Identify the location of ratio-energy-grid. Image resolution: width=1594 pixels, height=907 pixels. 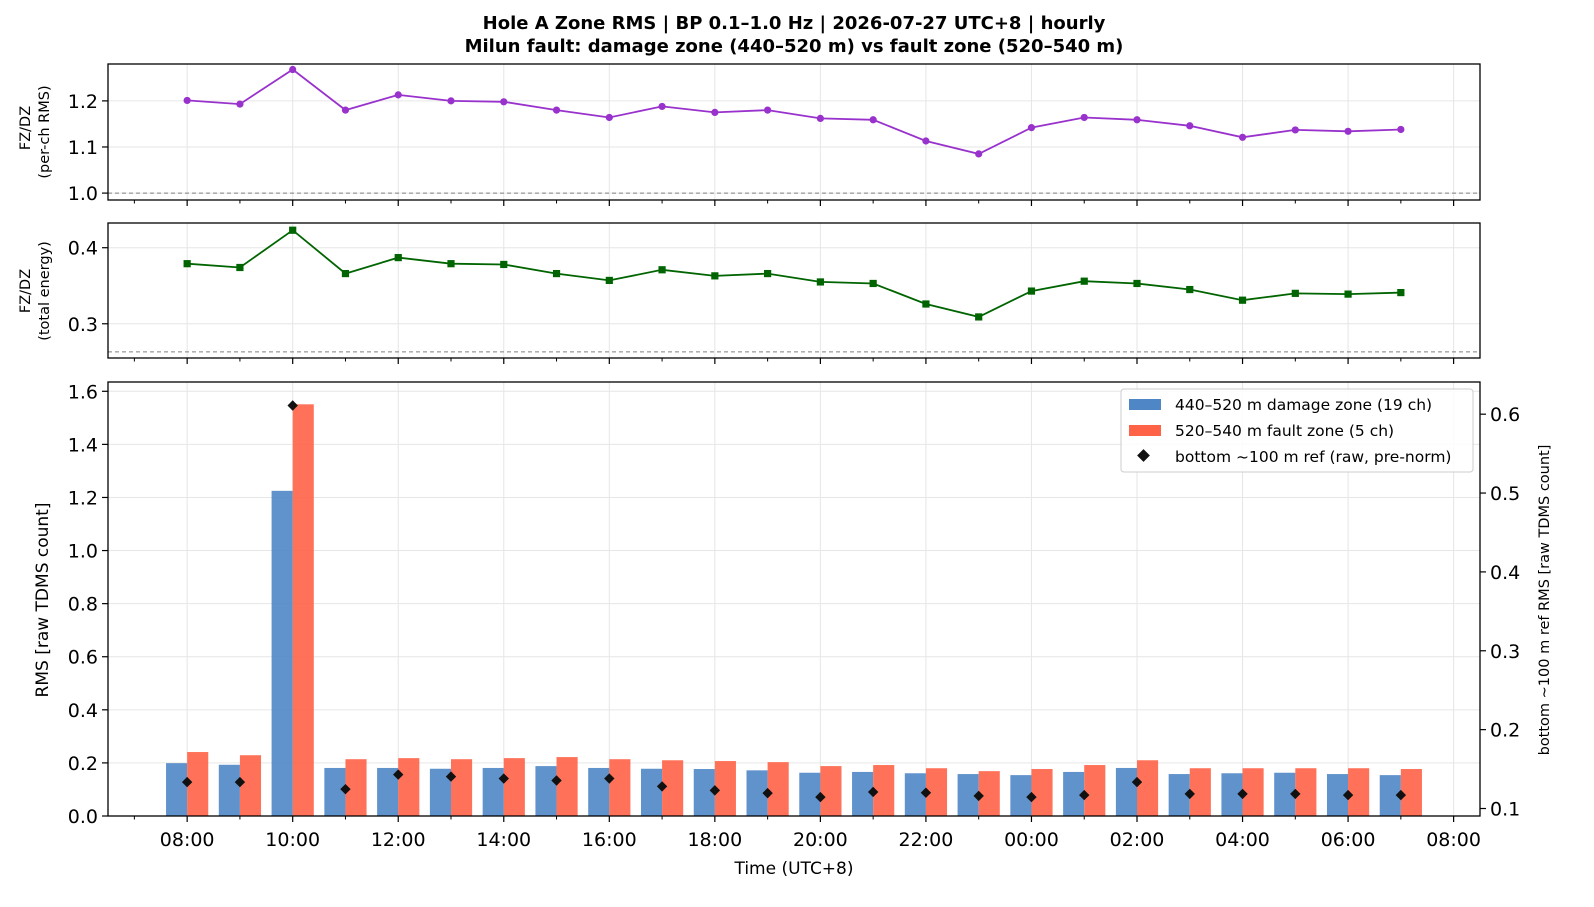
(794, 290).